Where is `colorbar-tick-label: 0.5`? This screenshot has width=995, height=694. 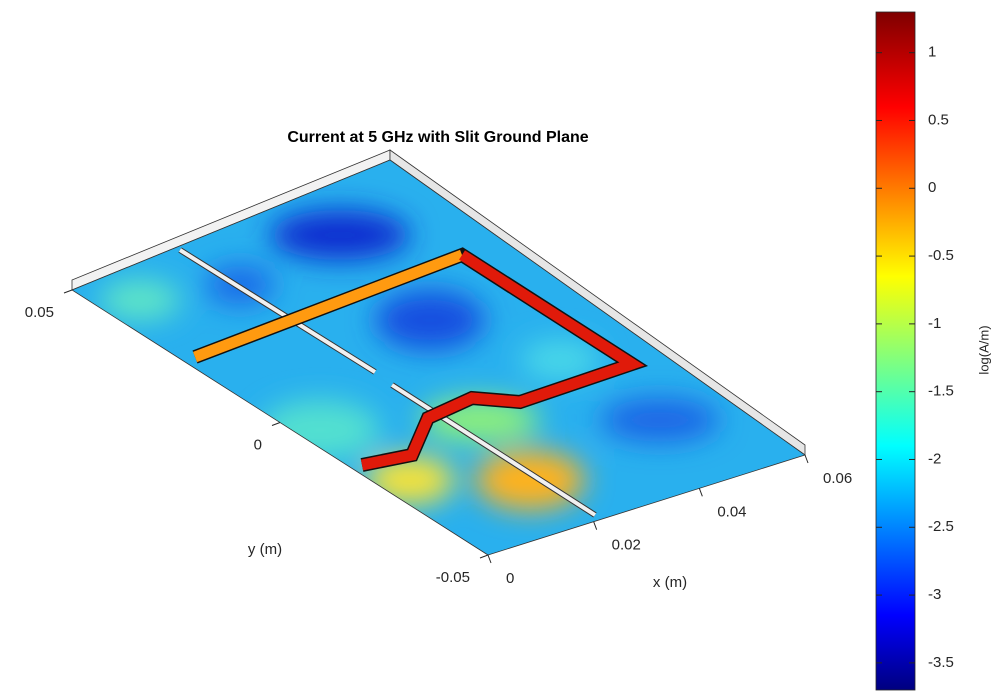
colorbar-tick-label: 0.5 is located at coordinates (938, 119).